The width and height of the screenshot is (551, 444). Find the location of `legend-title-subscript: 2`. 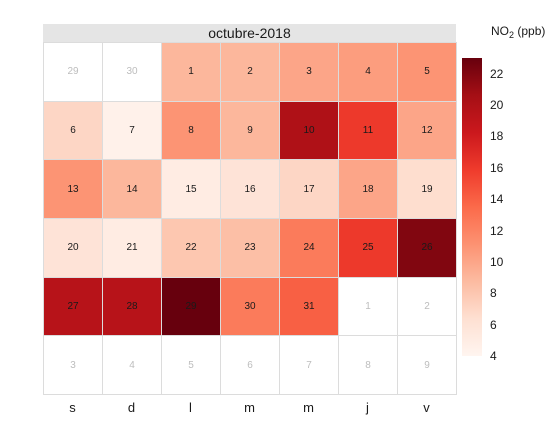

legend-title-subscript: 2 is located at coordinates (512, 35).